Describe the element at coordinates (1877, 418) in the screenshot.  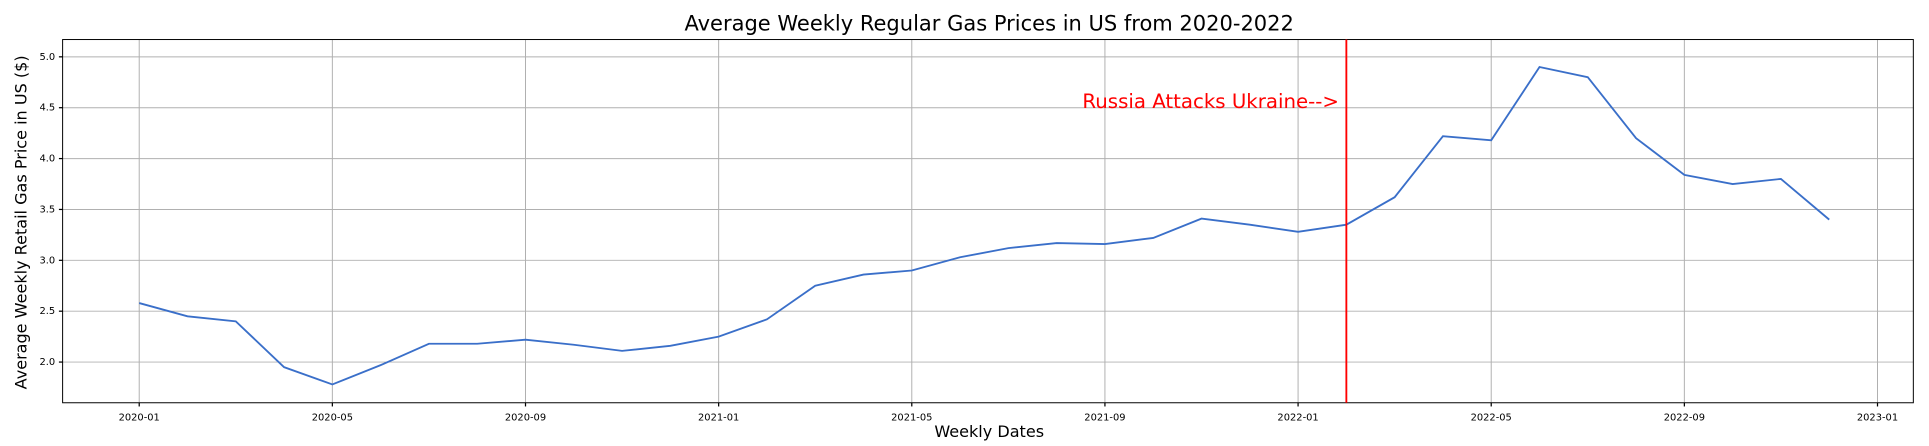
I see `x-tick-label: 2023-01` at that location.